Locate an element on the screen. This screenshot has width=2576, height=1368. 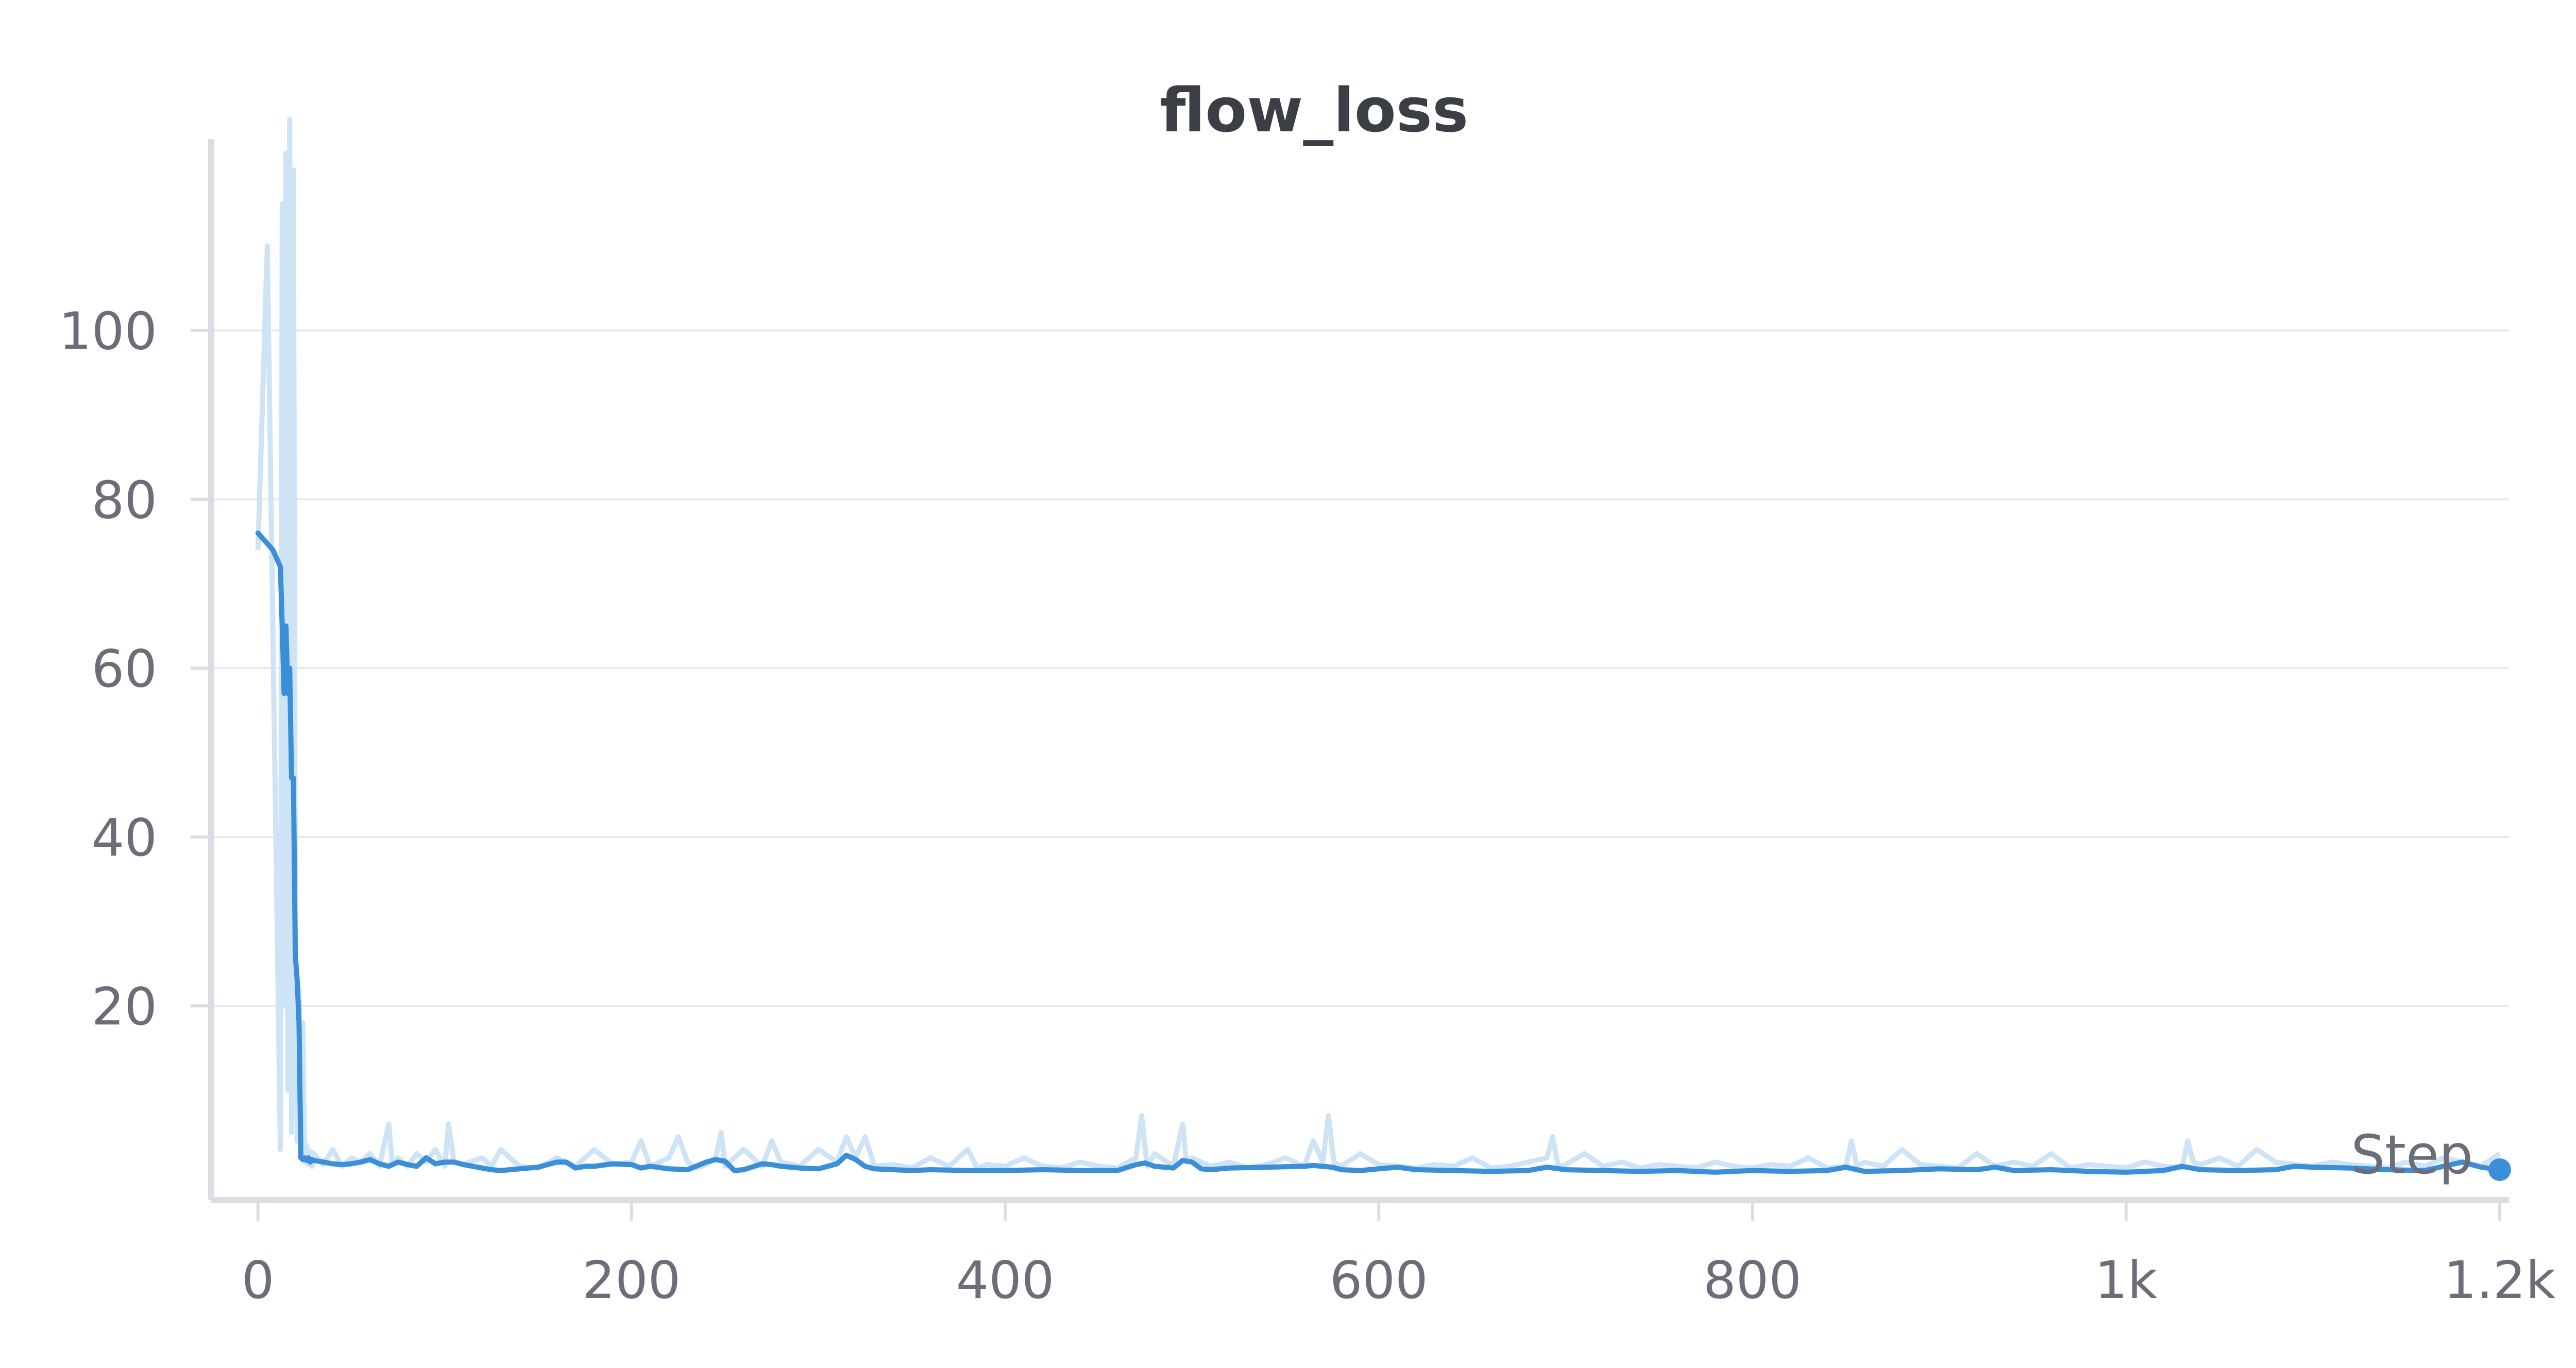
x-tick-label: 800 is located at coordinates (1752, 1280).